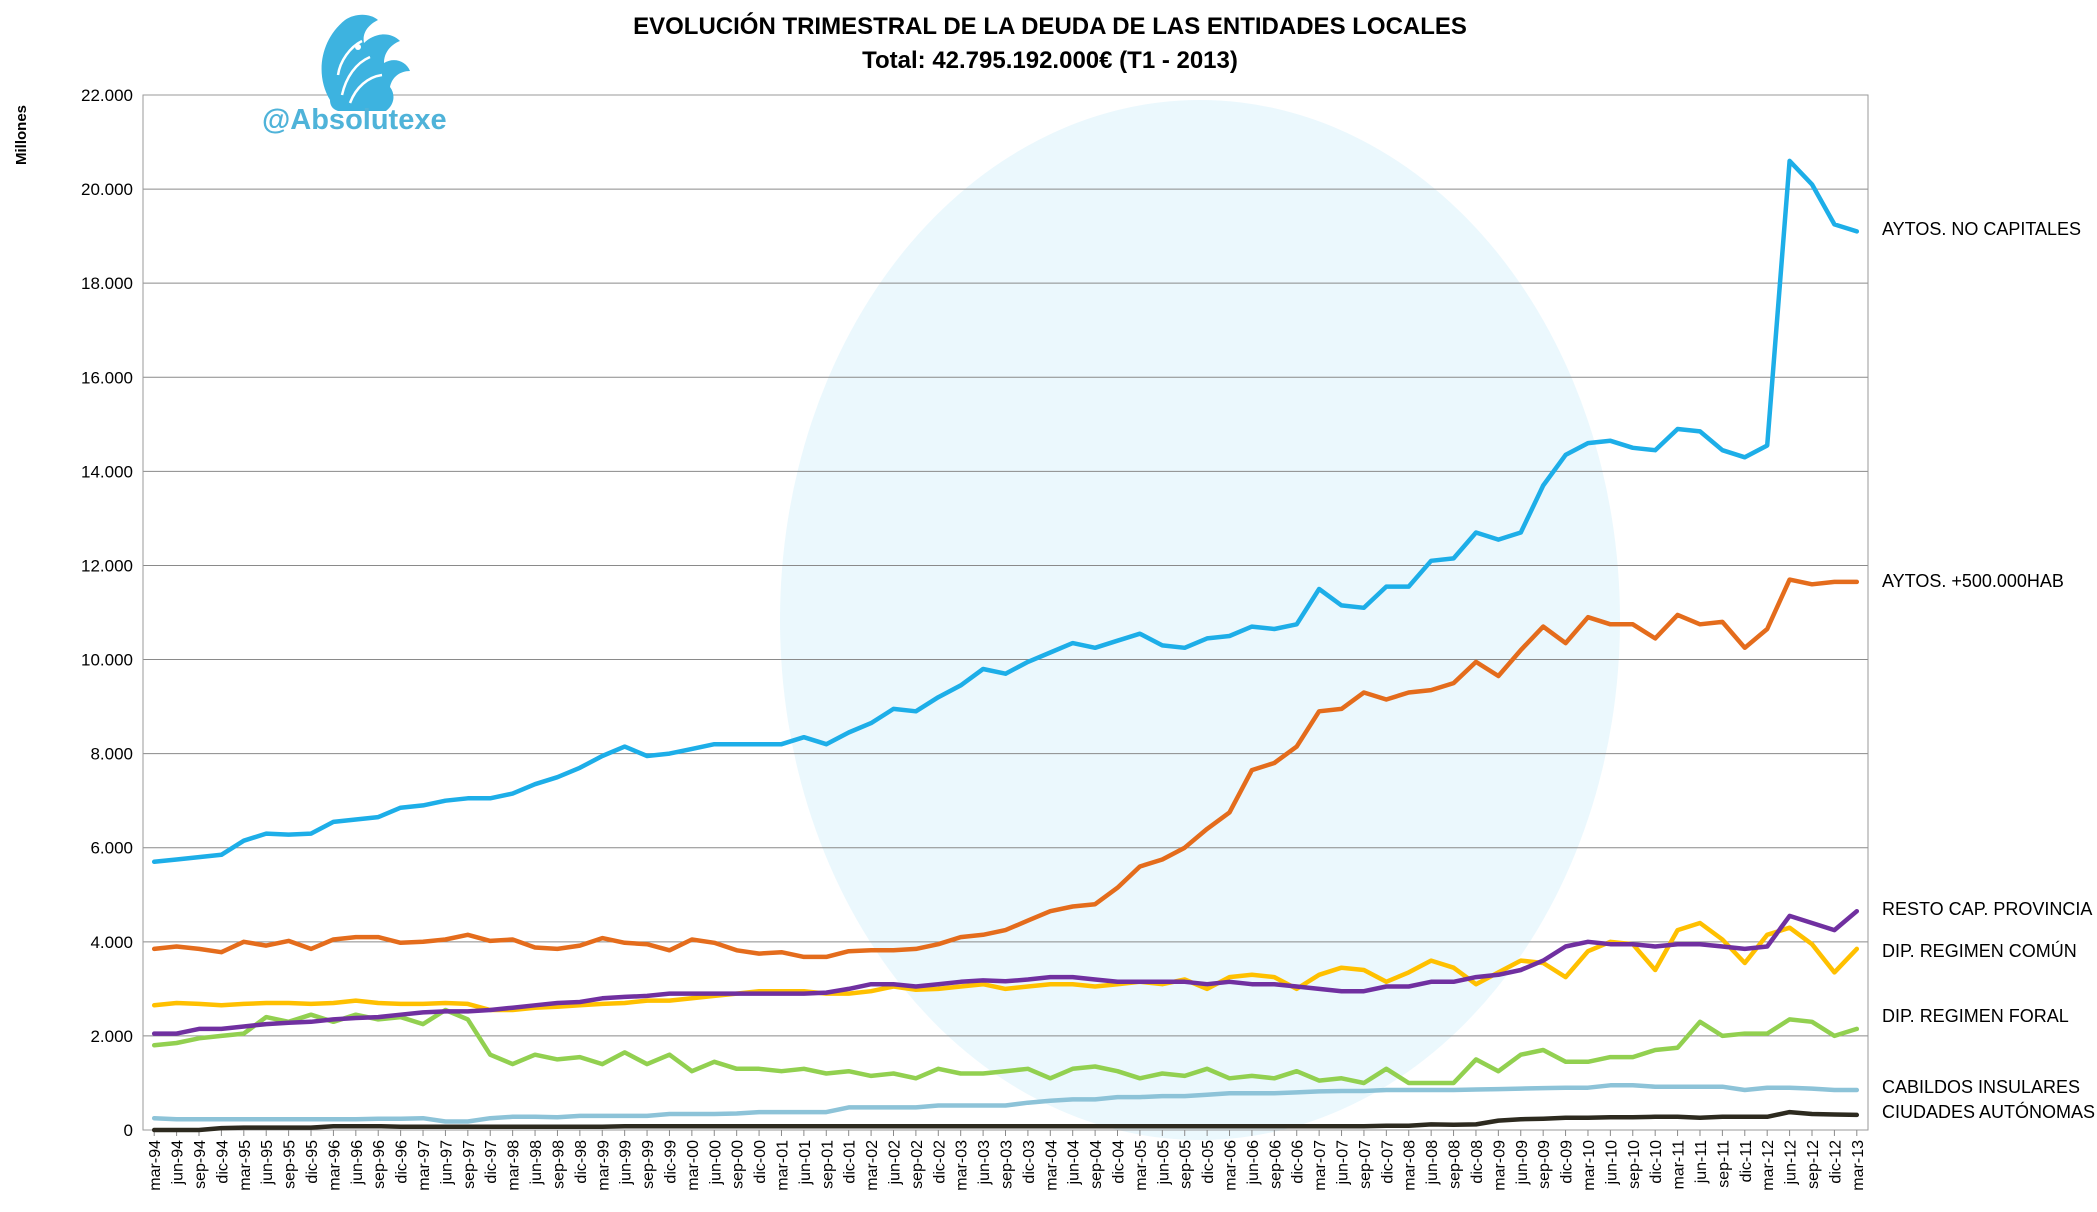 The image size is (2097, 1212). Describe the element at coordinates (670, 1162) in the screenshot. I see `x-tick-label: dic-99` at that location.